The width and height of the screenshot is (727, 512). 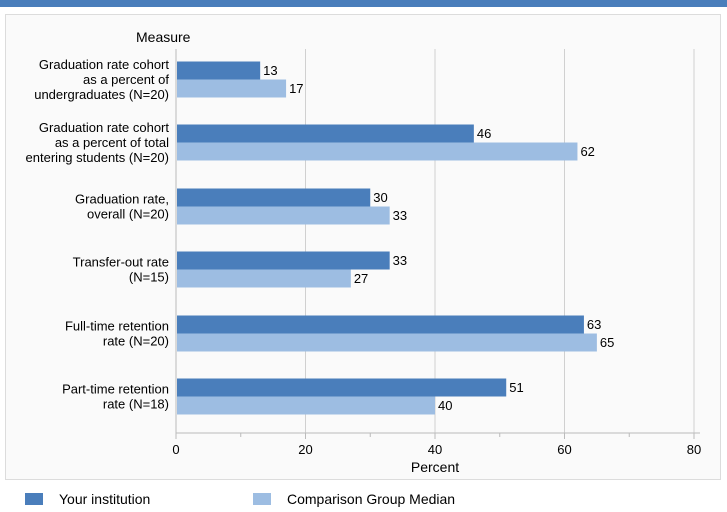 I want to click on category-label: as a percent of total, so click(x=112, y=142).